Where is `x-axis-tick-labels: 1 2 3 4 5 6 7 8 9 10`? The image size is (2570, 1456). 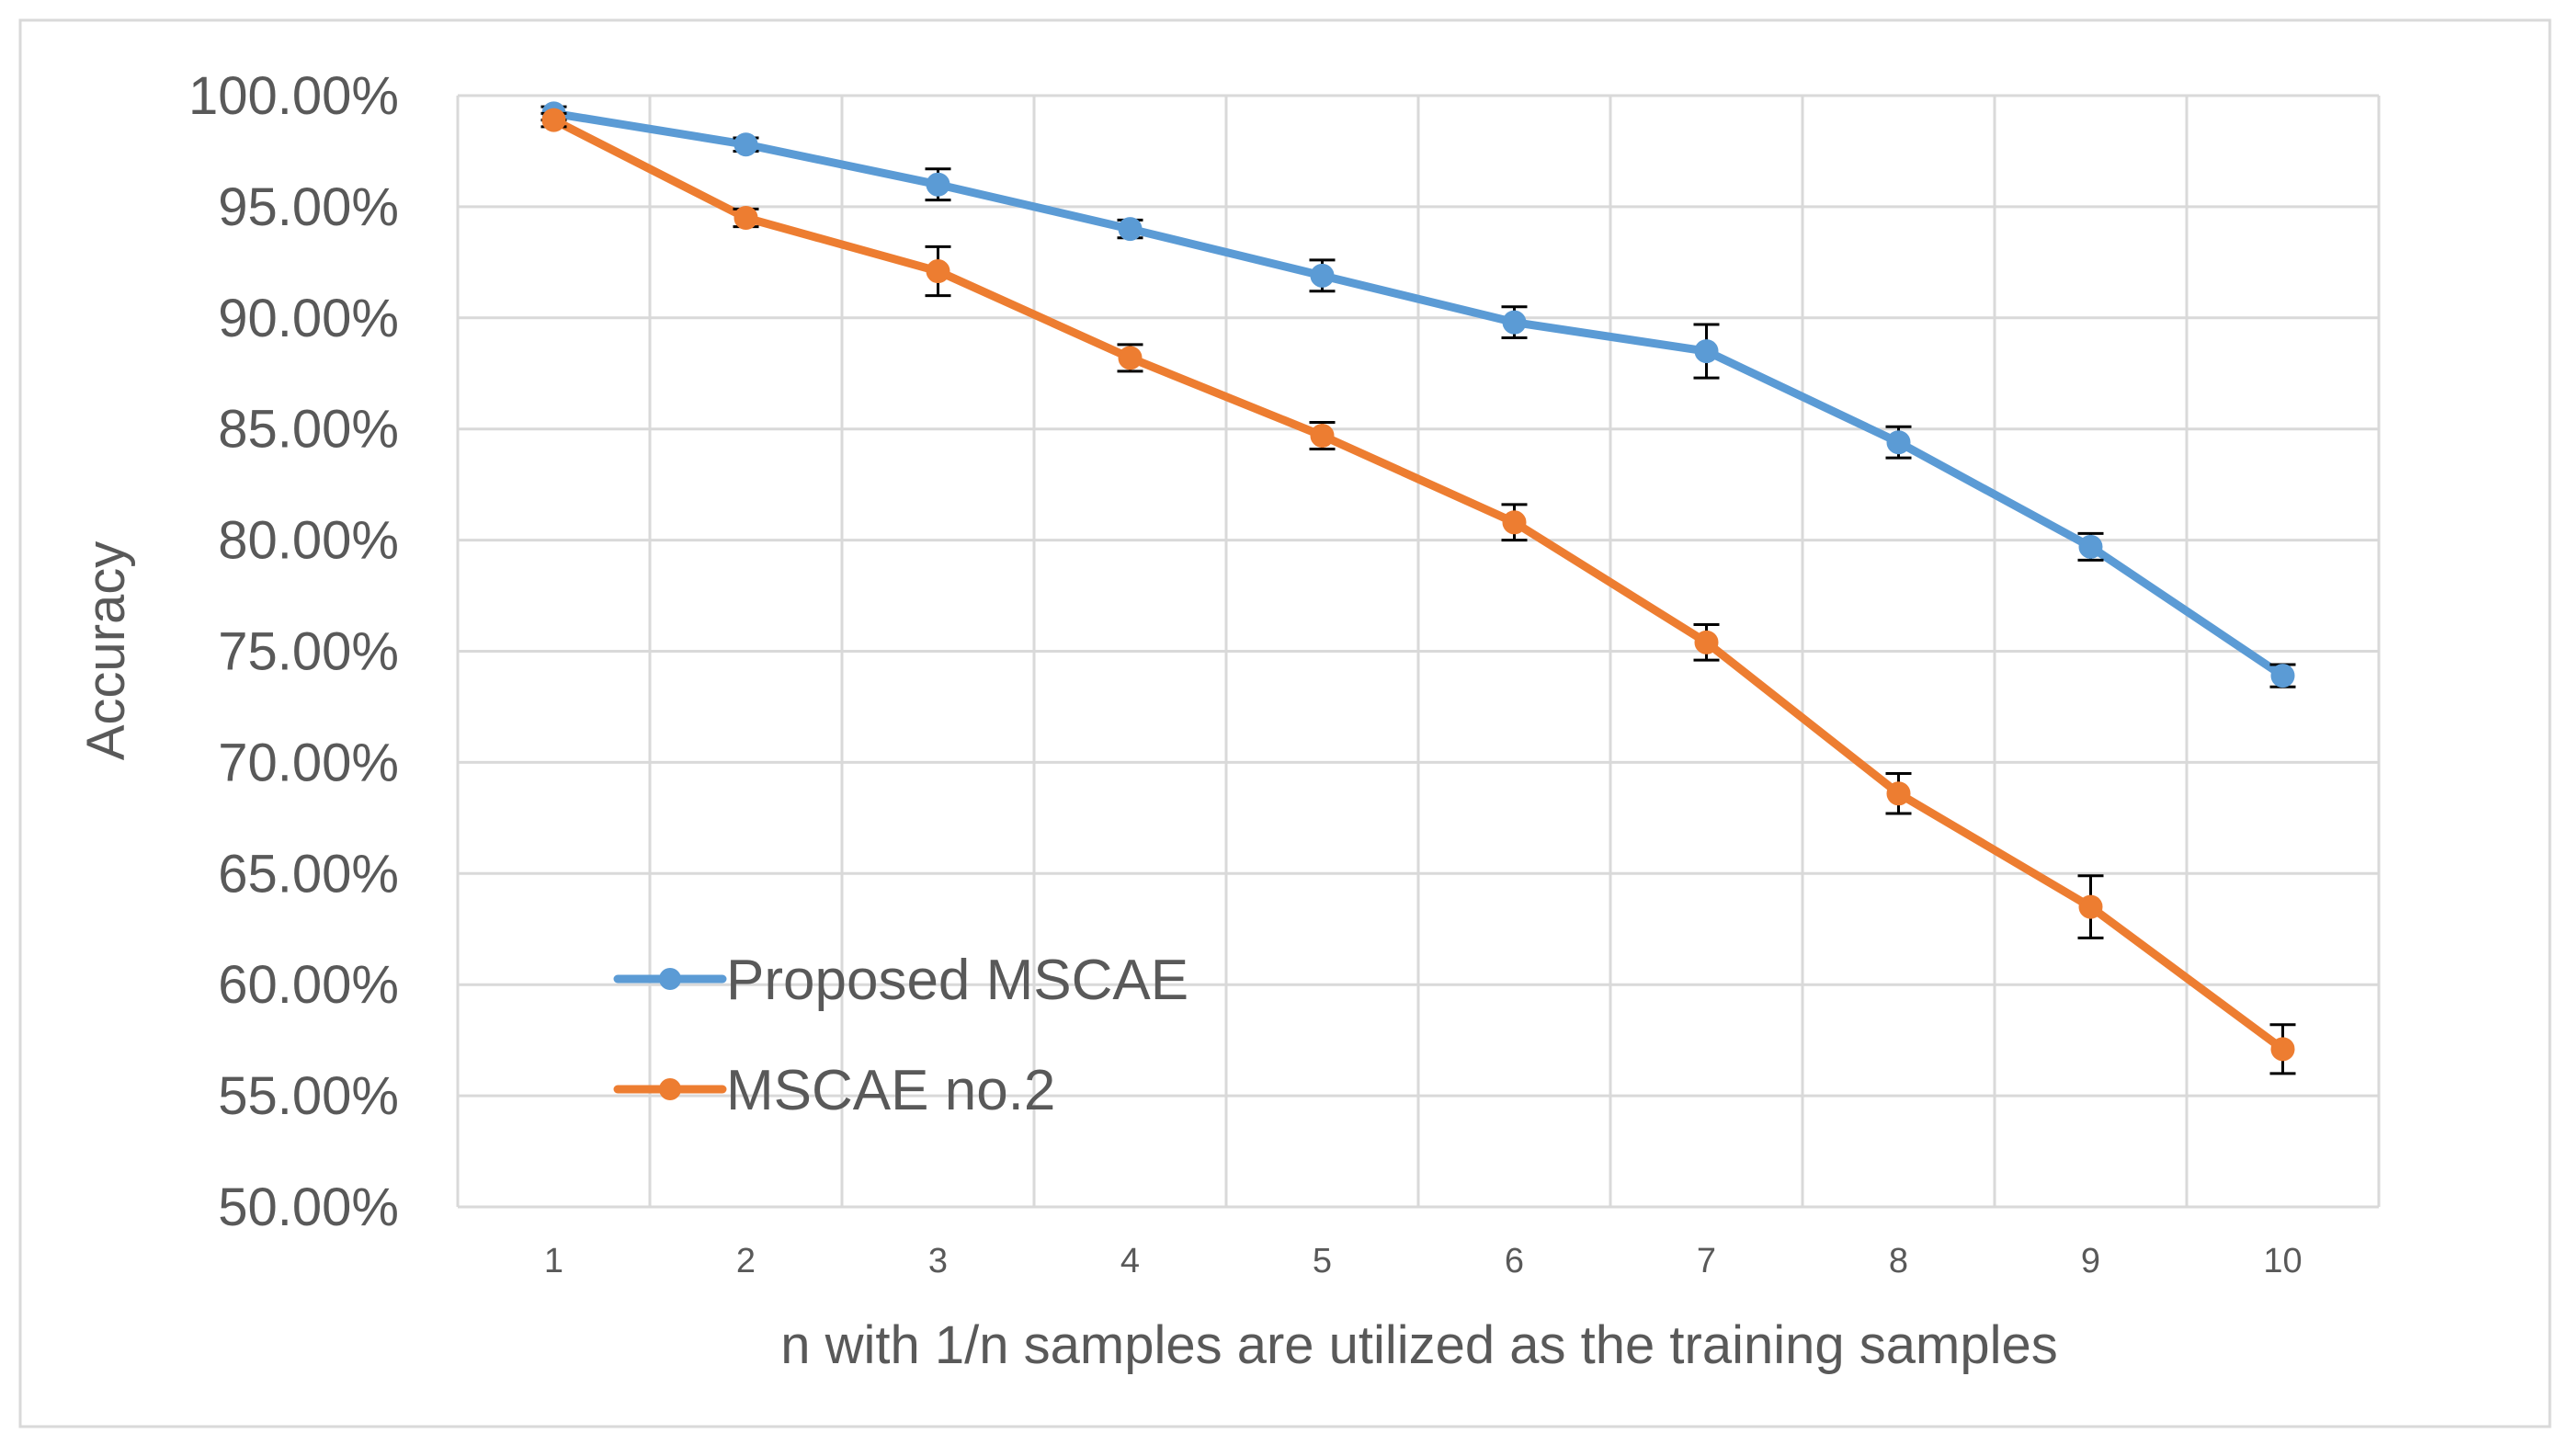 x-axis-tick-labels: 1 2 3 4 5 6 7 8 9 10 is located at coordinates (1423, 1261).